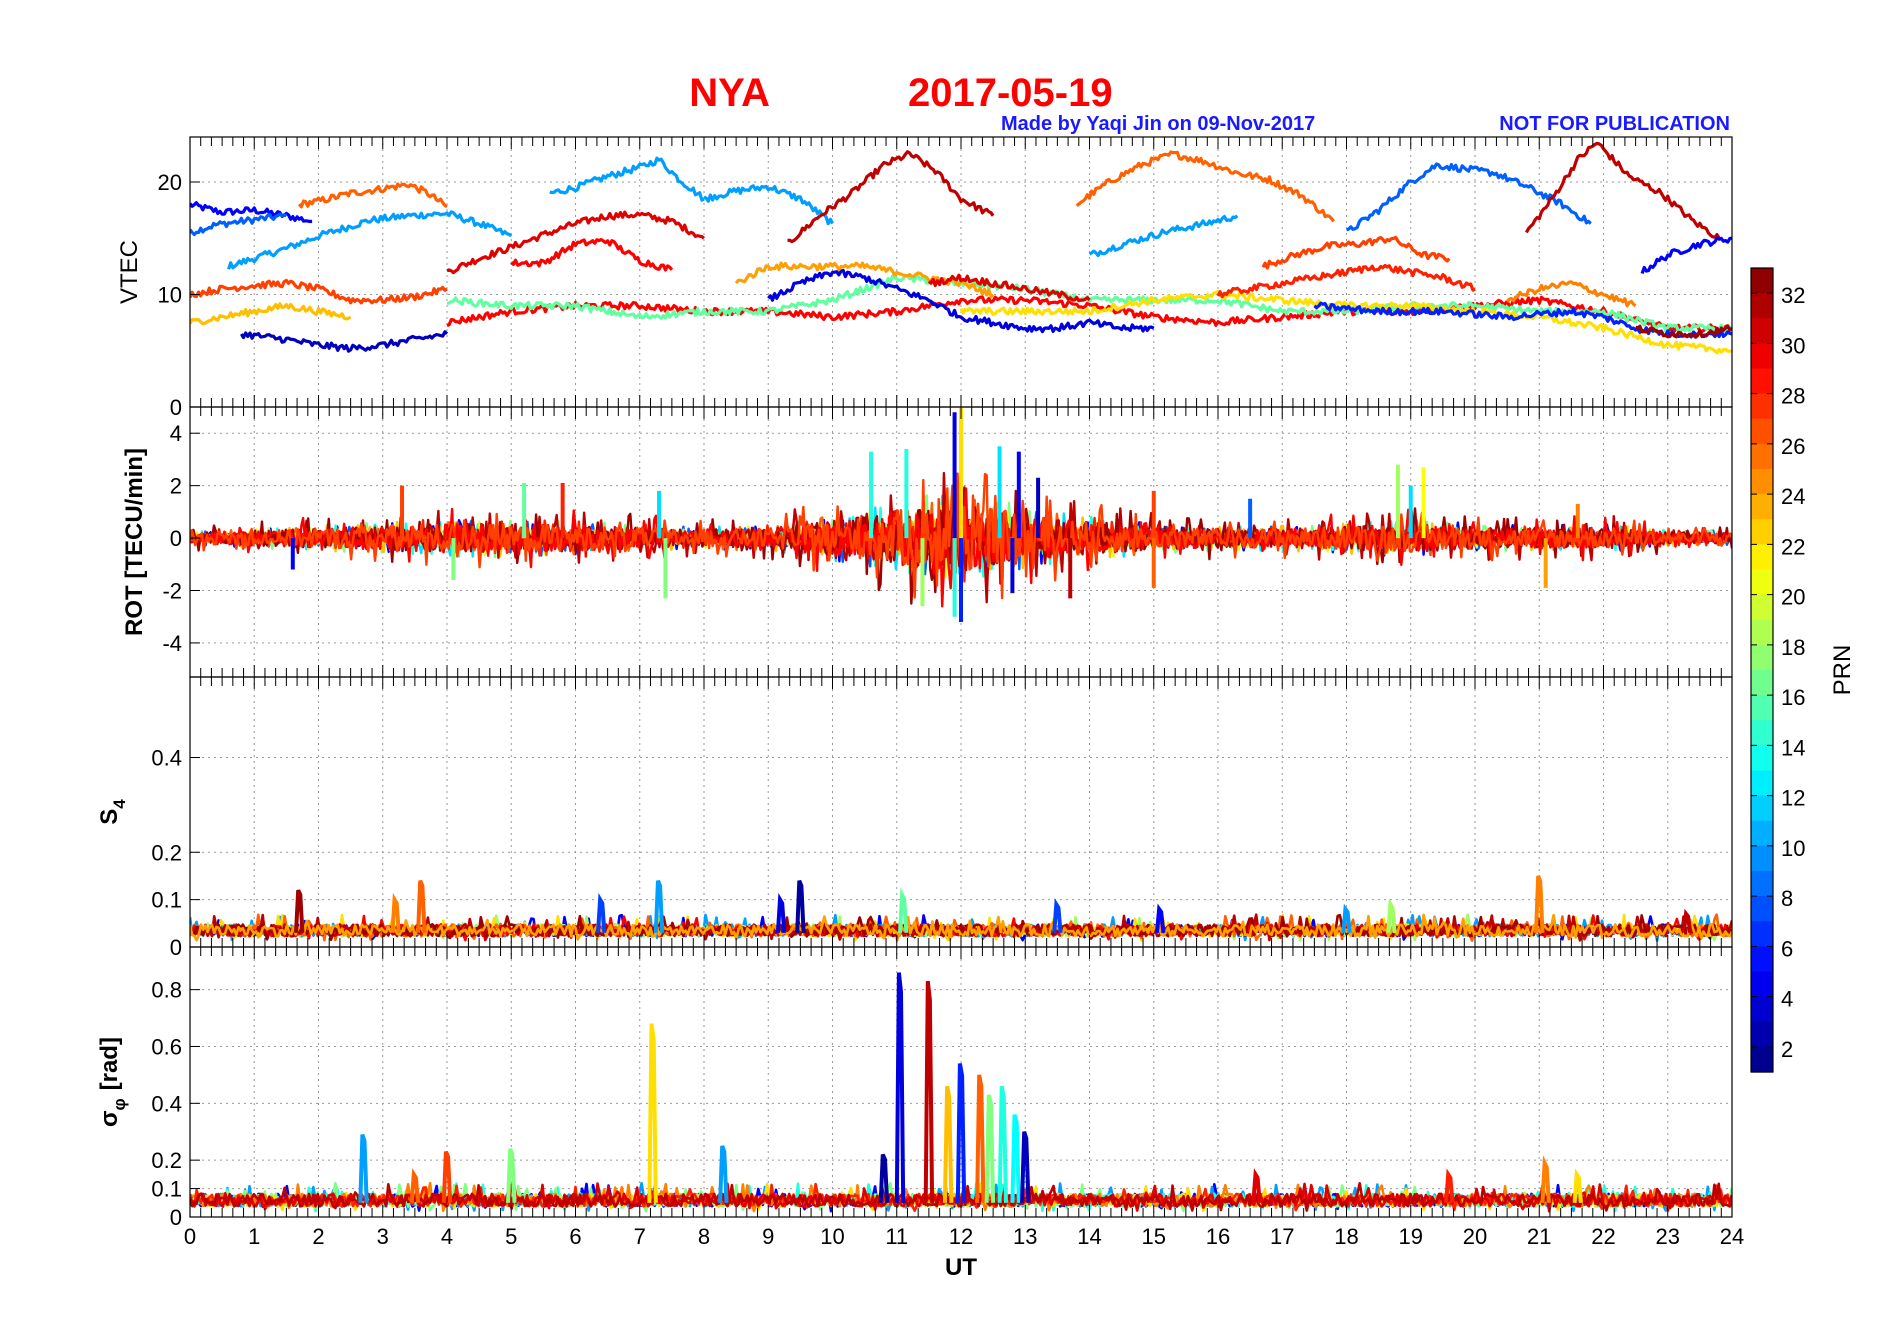 Image resolution: width=1904 pixels, height=1330 pixels. What do you see at coordinates (1787, 948) in the screenshot?
I see `colorbar-tick-label: 6` at bounding box center [1787, 948].